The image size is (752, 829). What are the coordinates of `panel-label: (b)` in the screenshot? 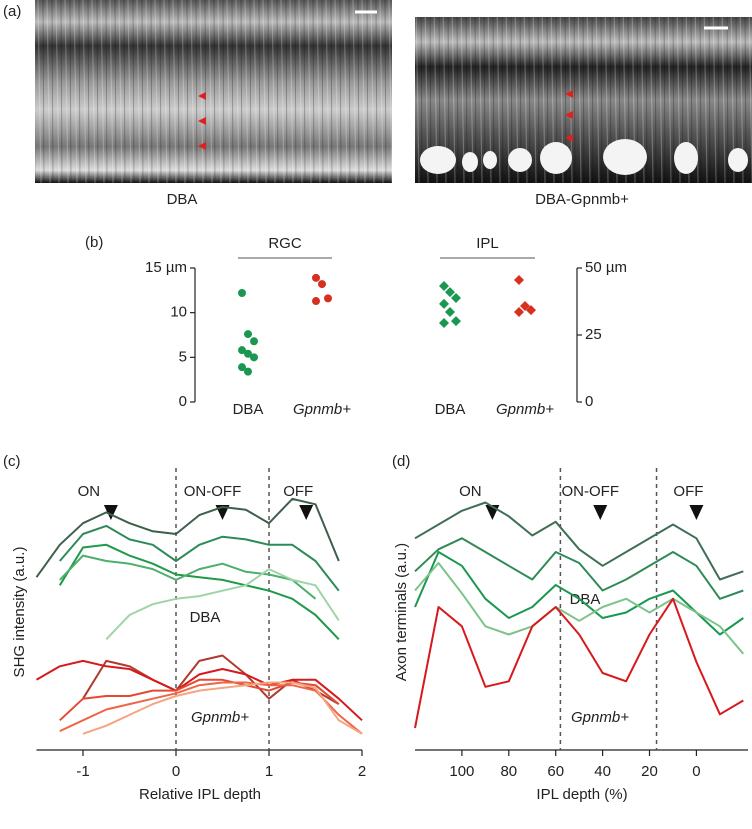 It's located at (94, 242).